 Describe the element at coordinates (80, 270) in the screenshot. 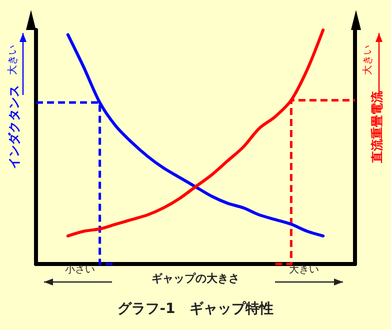

I see `text: 小さい` at that location.